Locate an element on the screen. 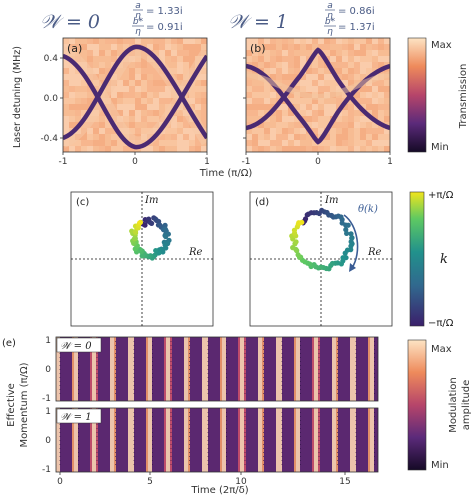  mod-label-2: amplitude is located at coordinates (466, 405).